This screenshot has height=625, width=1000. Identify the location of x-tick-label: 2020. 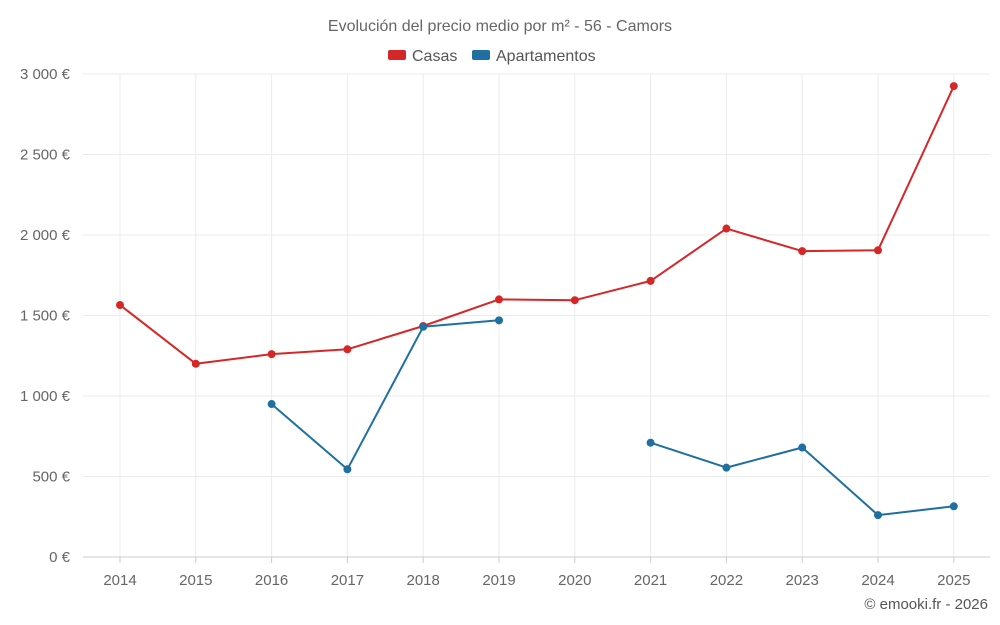
(574, 580).